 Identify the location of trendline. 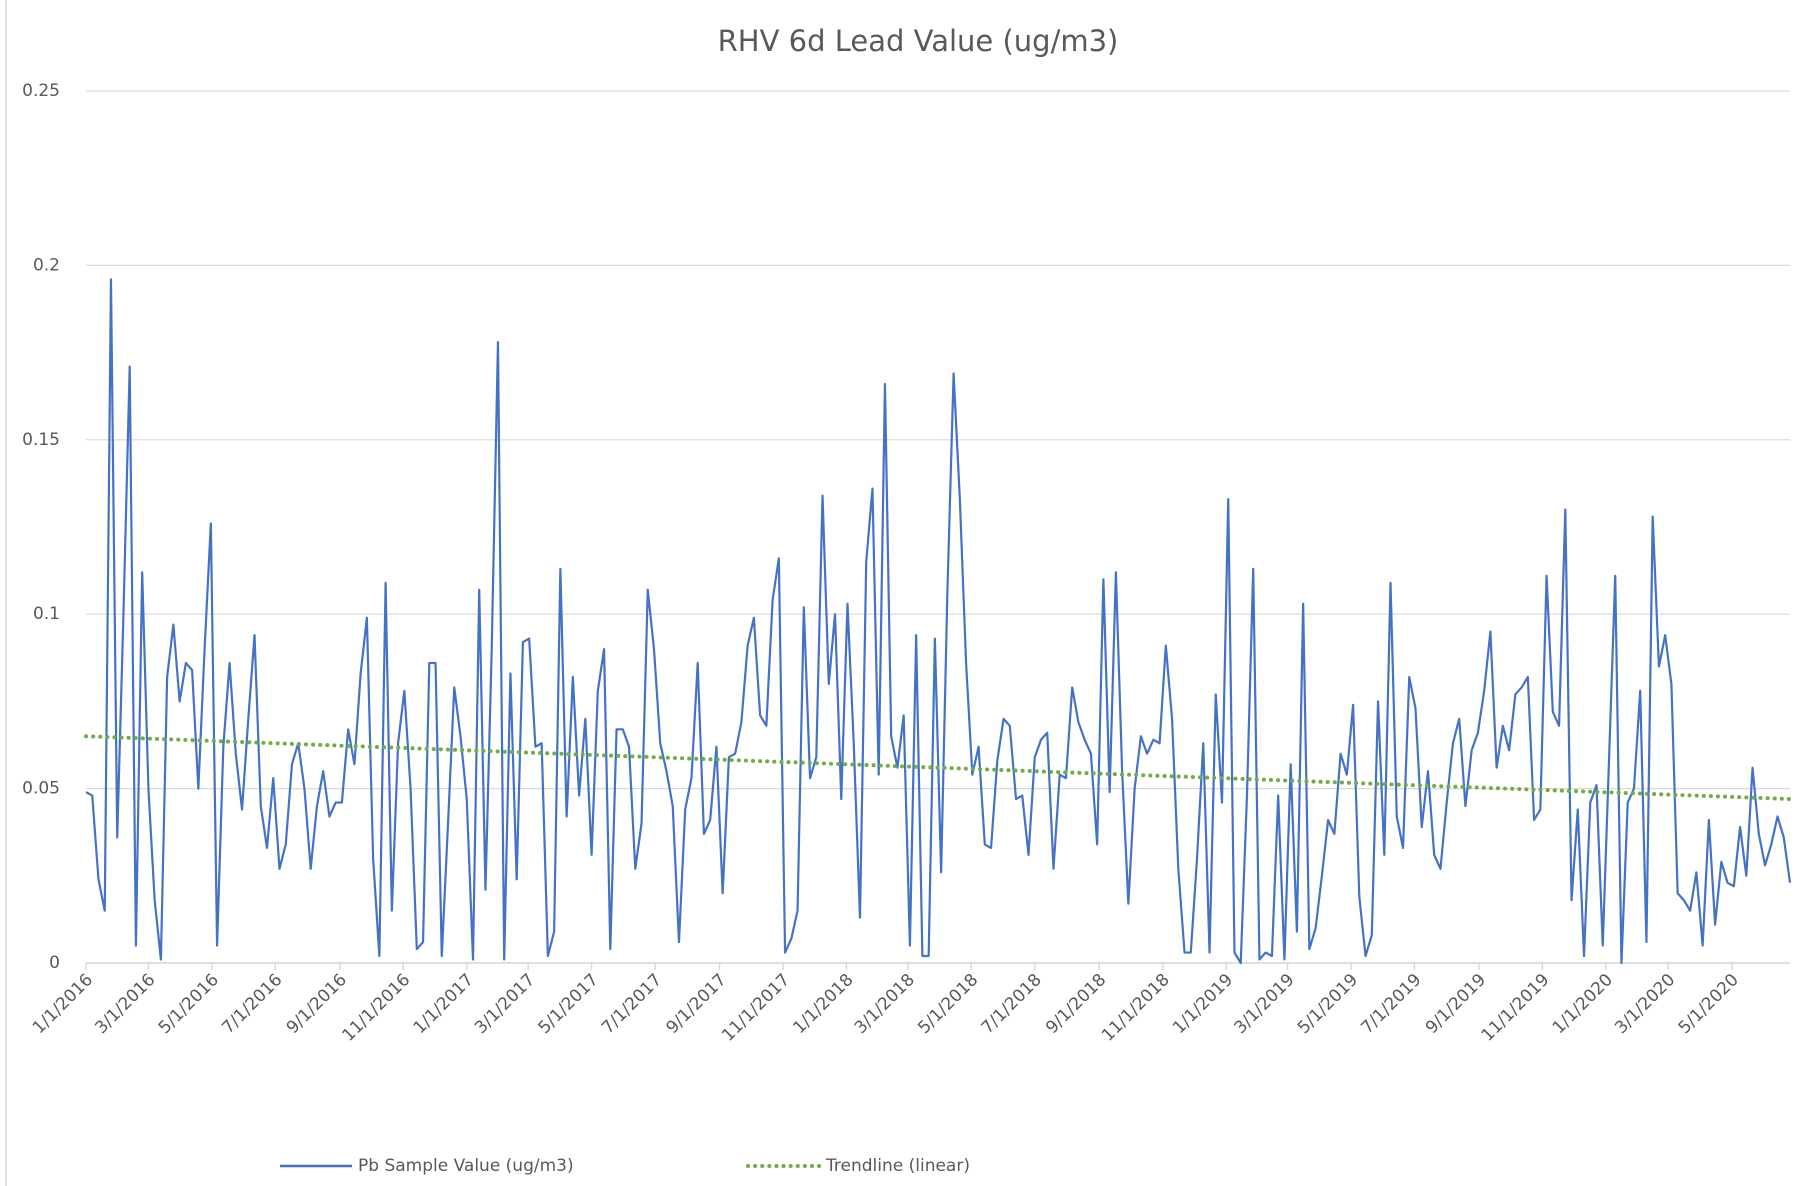
(938, 768).